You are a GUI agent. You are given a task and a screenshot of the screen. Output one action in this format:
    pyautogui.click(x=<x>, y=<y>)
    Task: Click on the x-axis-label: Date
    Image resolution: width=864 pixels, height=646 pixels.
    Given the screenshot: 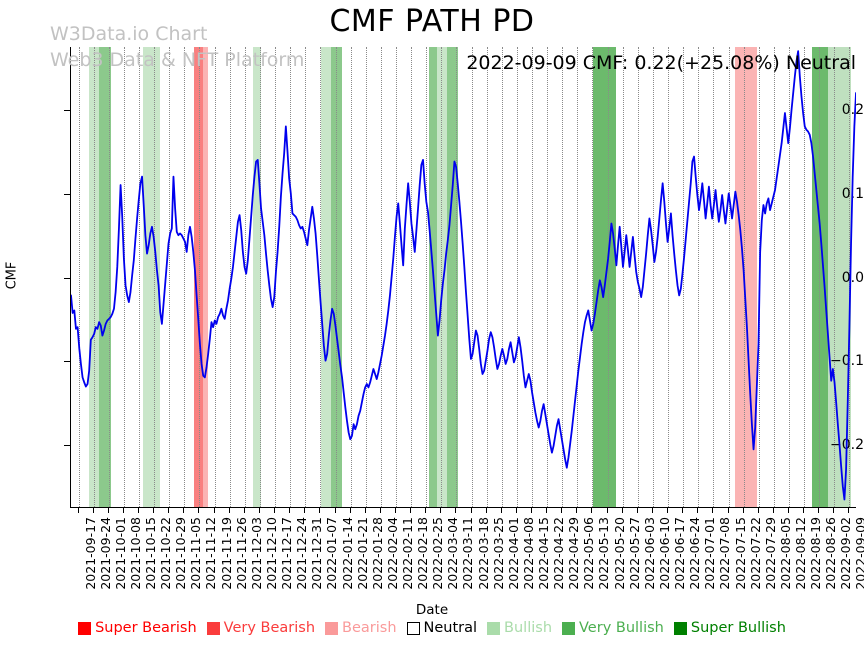 What is the action you would take?
    pyautogui.click(x=432, y=610)
    